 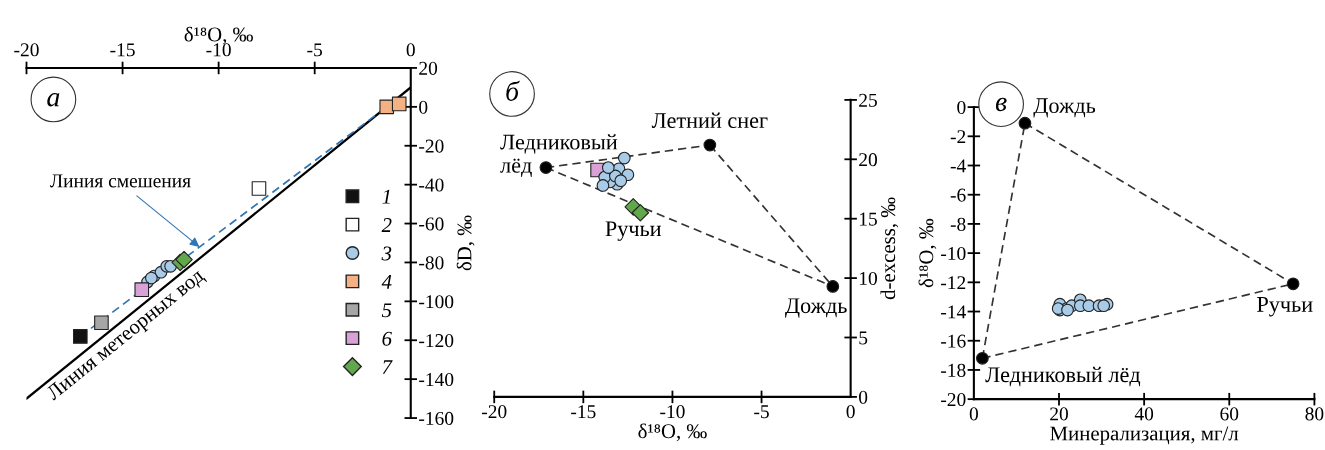 What do you see at coordinates (953, 253) in the screenshot?
I see `y-tick-label: -10` at bounding box center [953, 253].